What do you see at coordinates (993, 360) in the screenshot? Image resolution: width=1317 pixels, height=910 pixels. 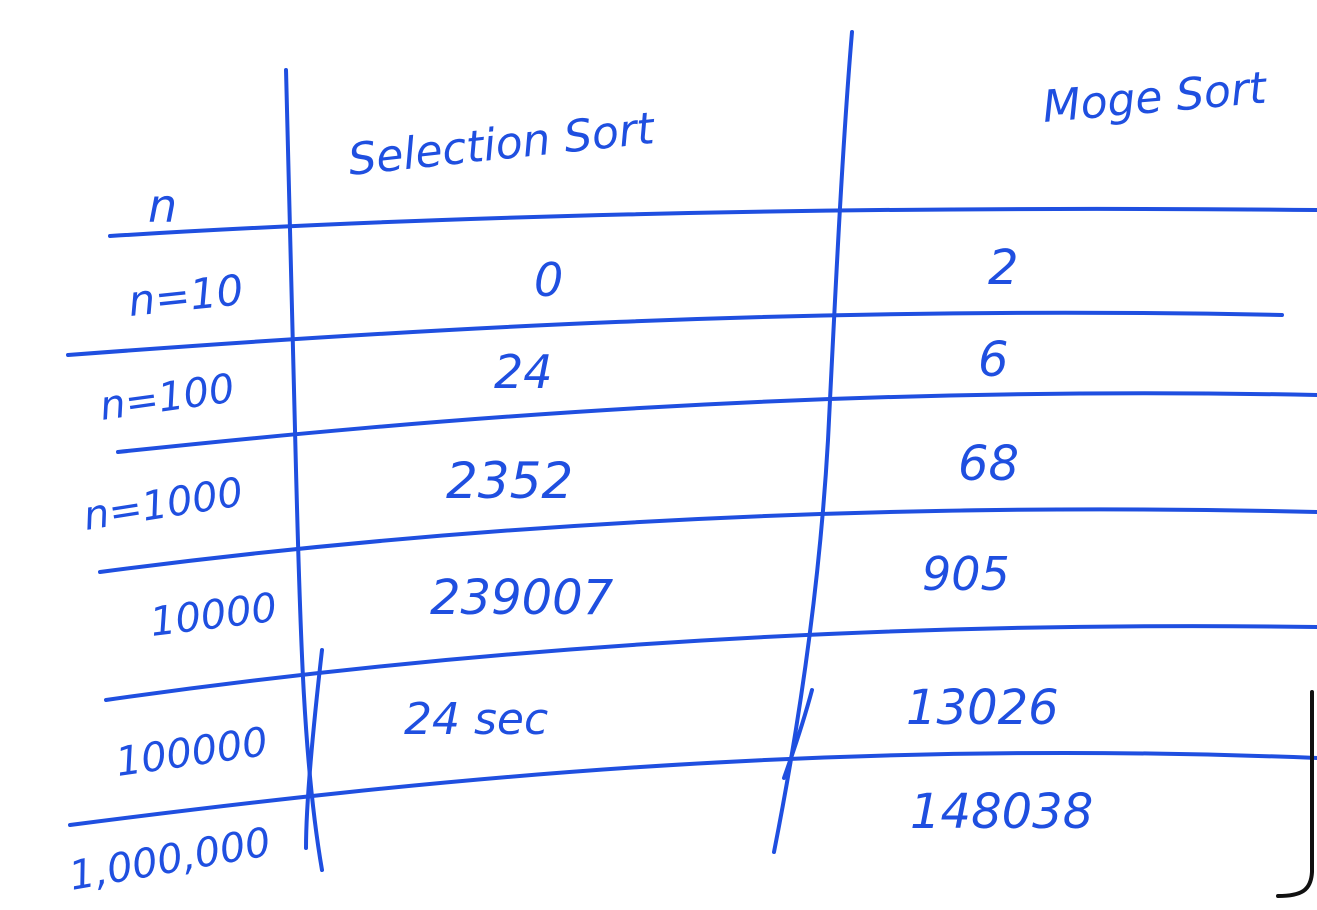 I see `row-2-merge: 6` at bounding box center [993, 360].